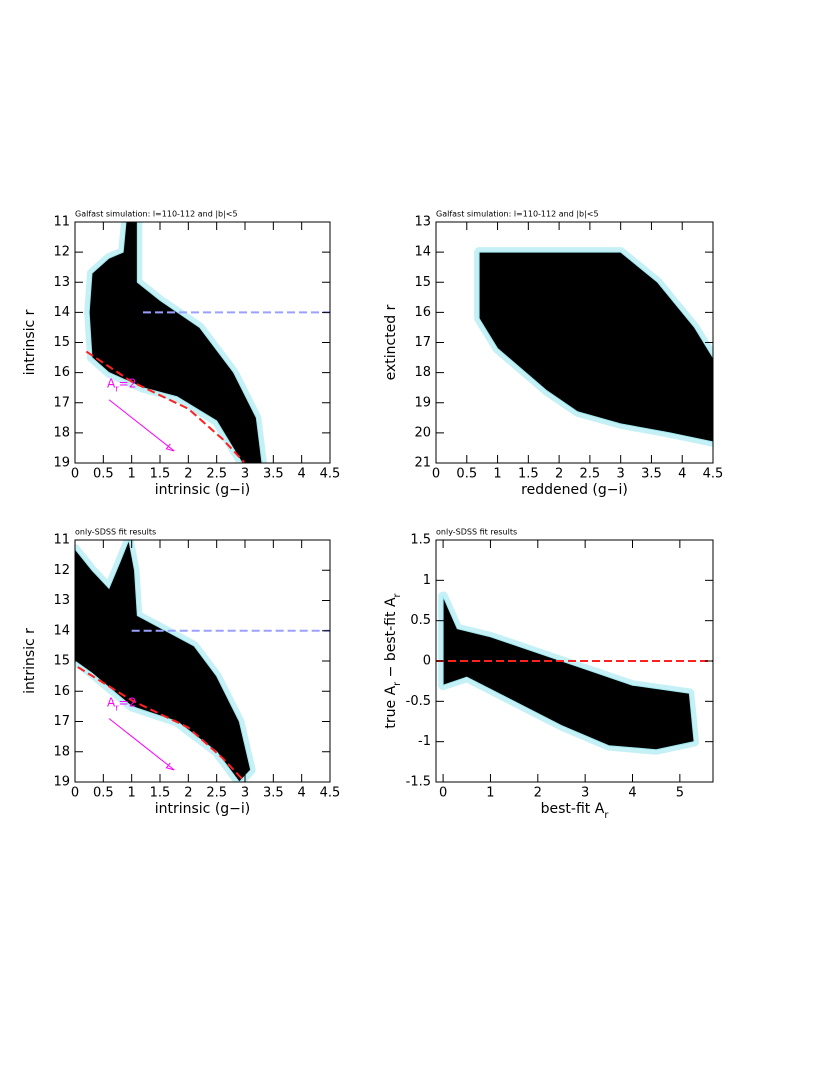 The width and height of the screenshot is (830, 1075). I want to click on x-axis-label: reddened (g−i), so click(574, 490).